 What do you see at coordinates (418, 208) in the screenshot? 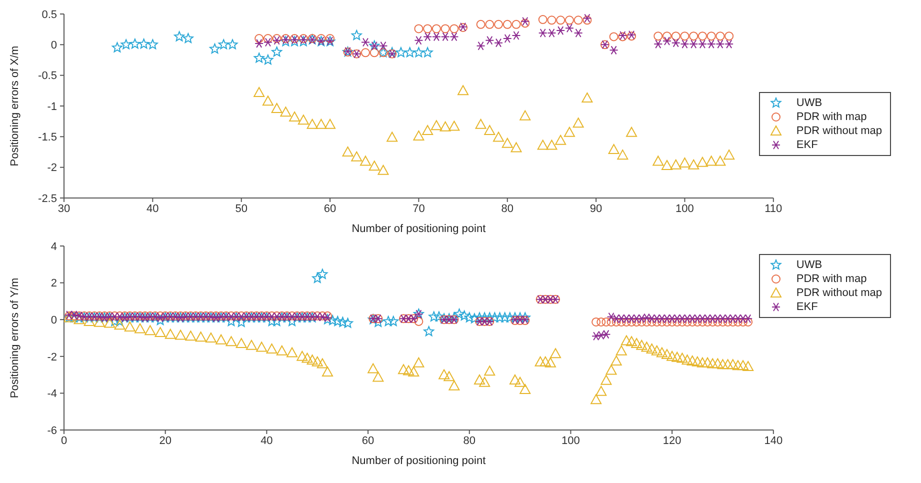
I see `x-tick-label: 70` at bounding box center [418, 208].